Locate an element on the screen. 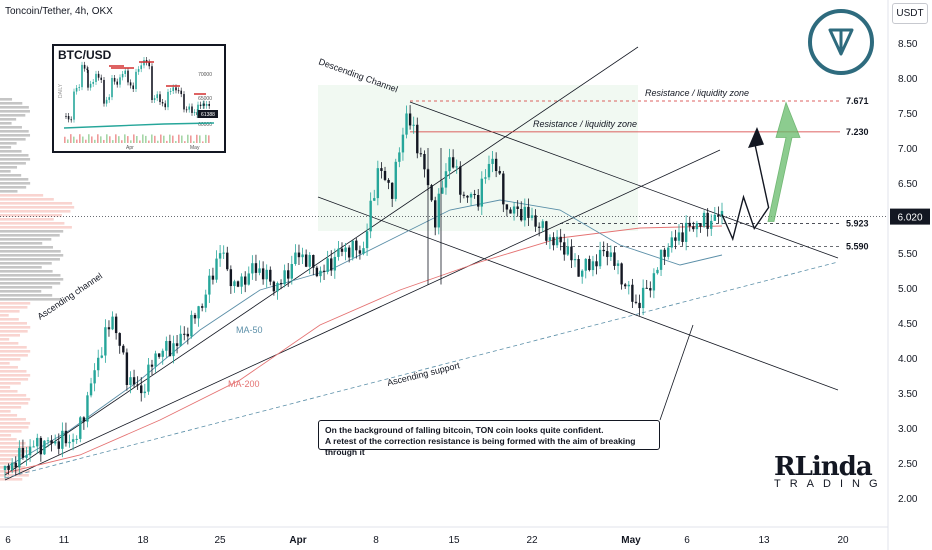 The width and height of the screenshot is (932, 550). time-tick-label: 6 is located at coordinates (8, 540).